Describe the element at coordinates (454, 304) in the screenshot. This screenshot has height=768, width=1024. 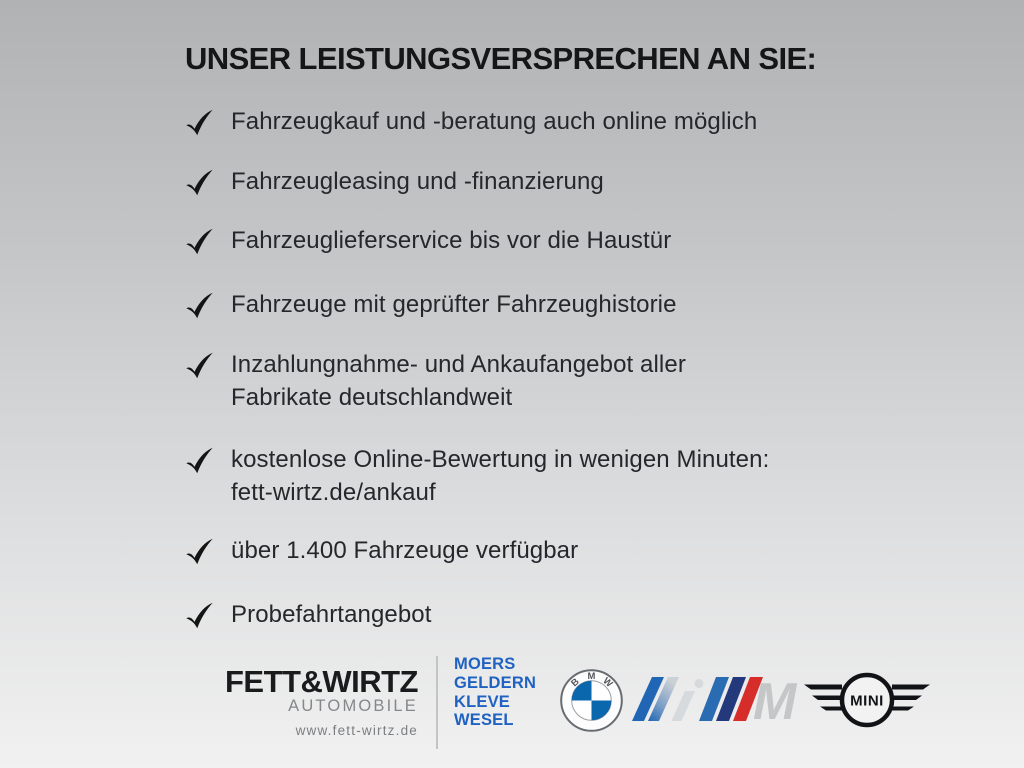
I see `checklist-item-text: Fahrzeuge mit geprüfter Fahrzeughistorie` at that location.